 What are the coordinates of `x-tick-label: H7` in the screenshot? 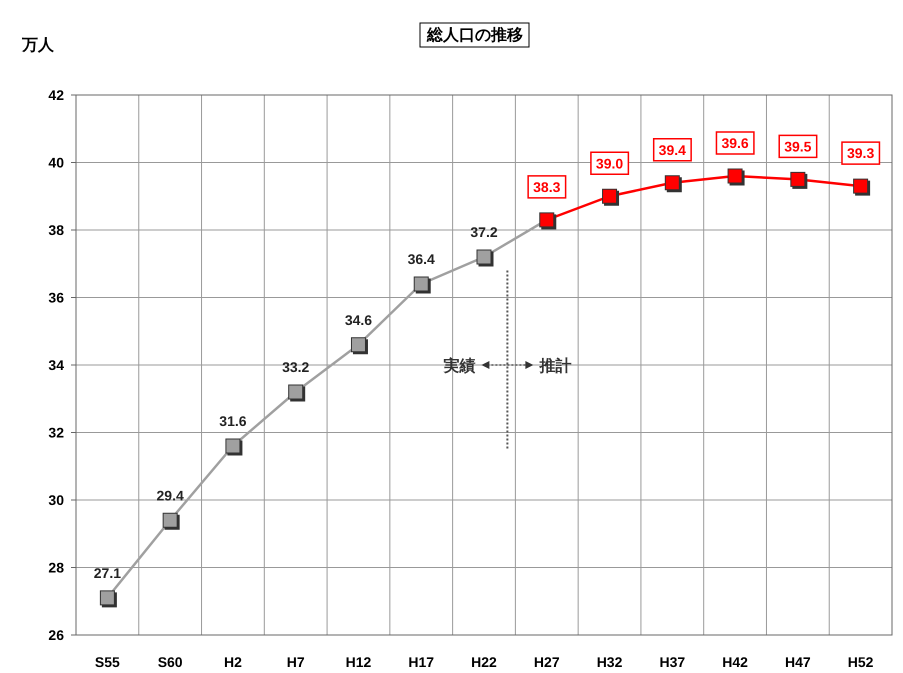 It's located at (295, 662).